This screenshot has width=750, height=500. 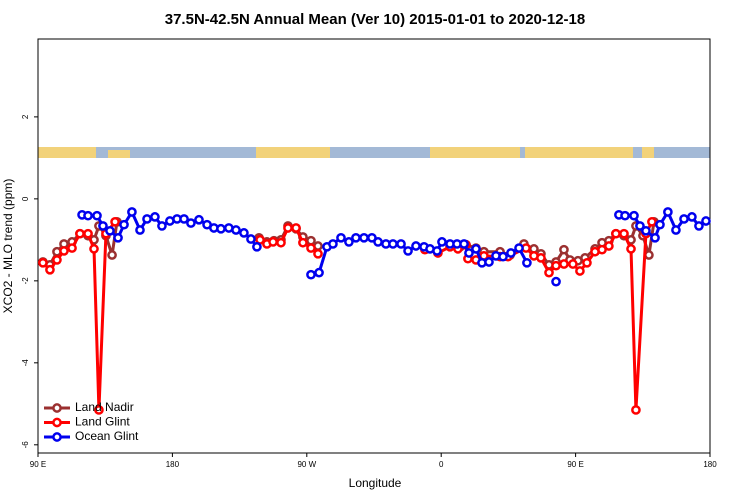 What do you see at coordinates (25, 363) in the screenshot?
I see `y-tick-label: -4` at bounding box center [25, 363].